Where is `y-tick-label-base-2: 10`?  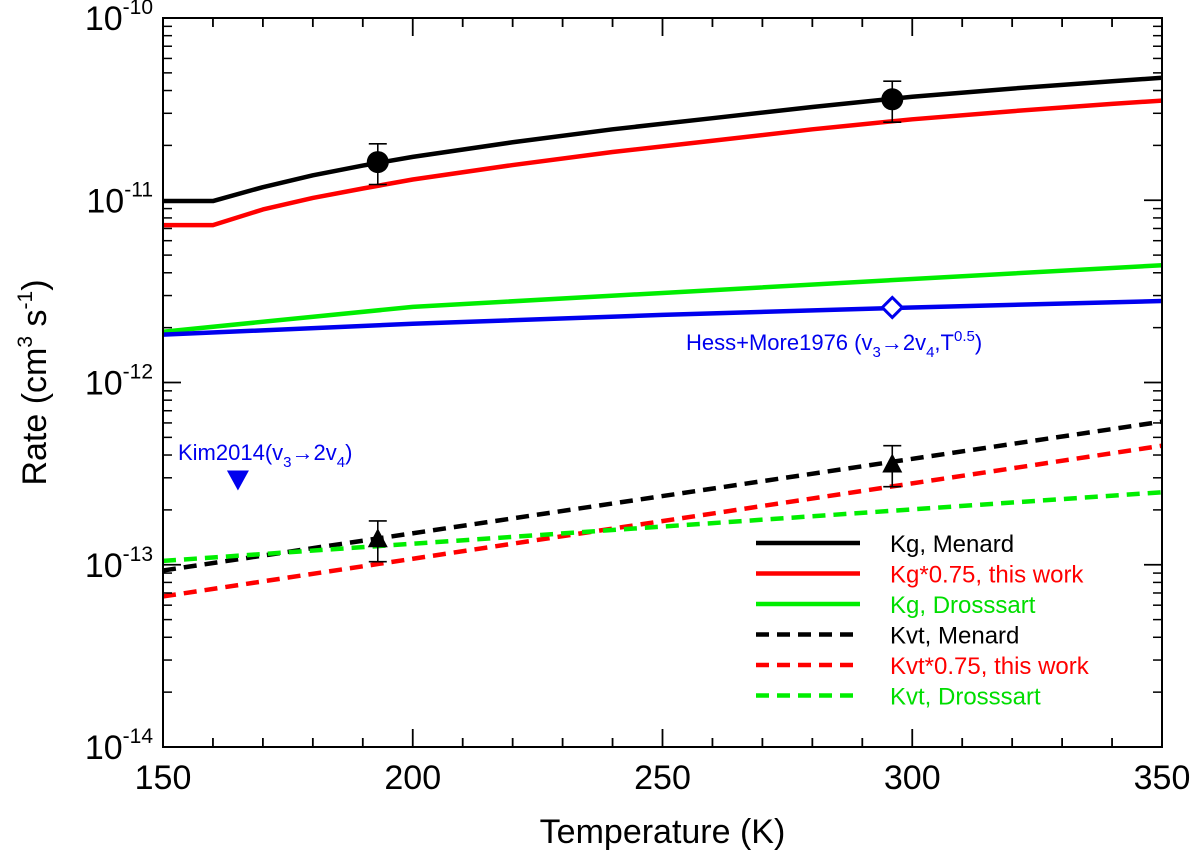 y-tick-label-base-2: 10 is located at coordinates (104, 384).